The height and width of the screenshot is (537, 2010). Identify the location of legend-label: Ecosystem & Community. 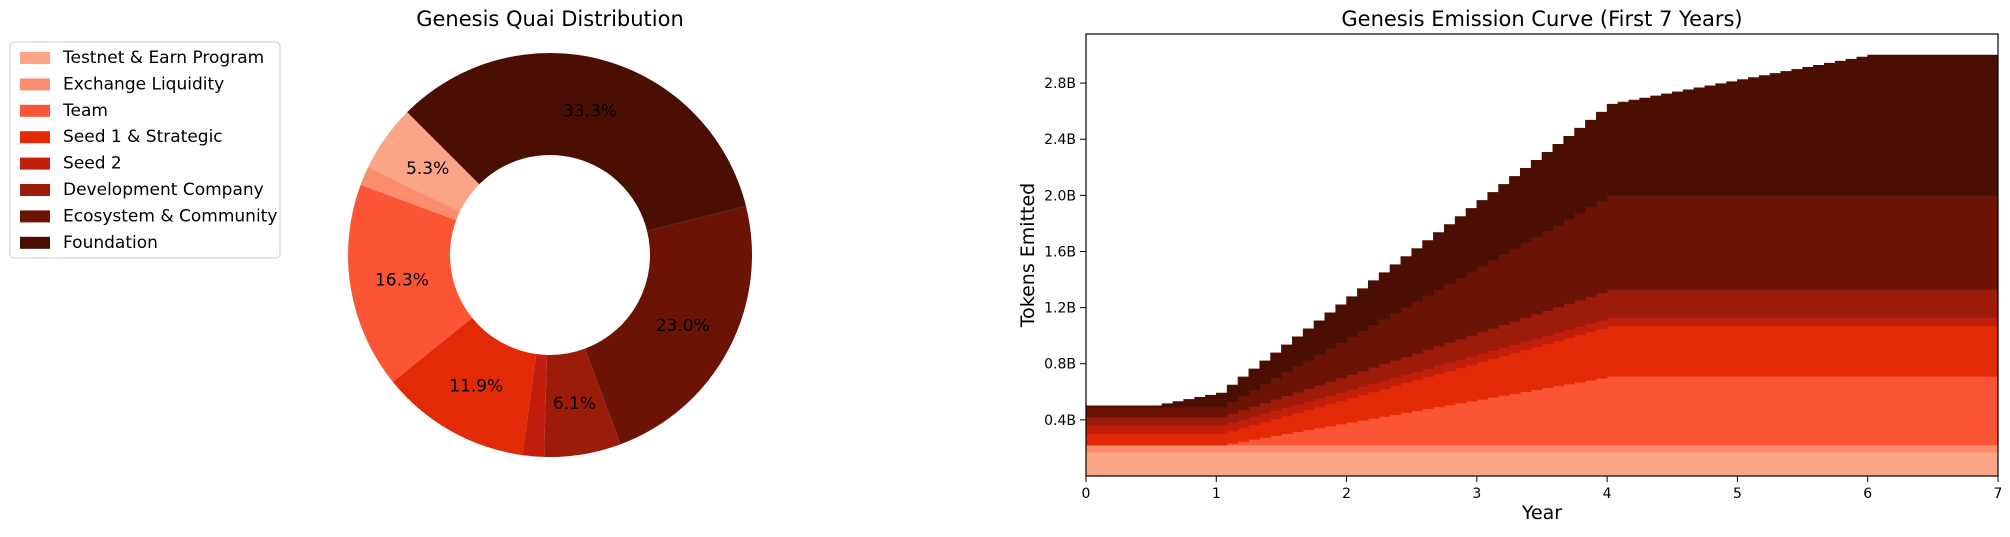
(170, 216).